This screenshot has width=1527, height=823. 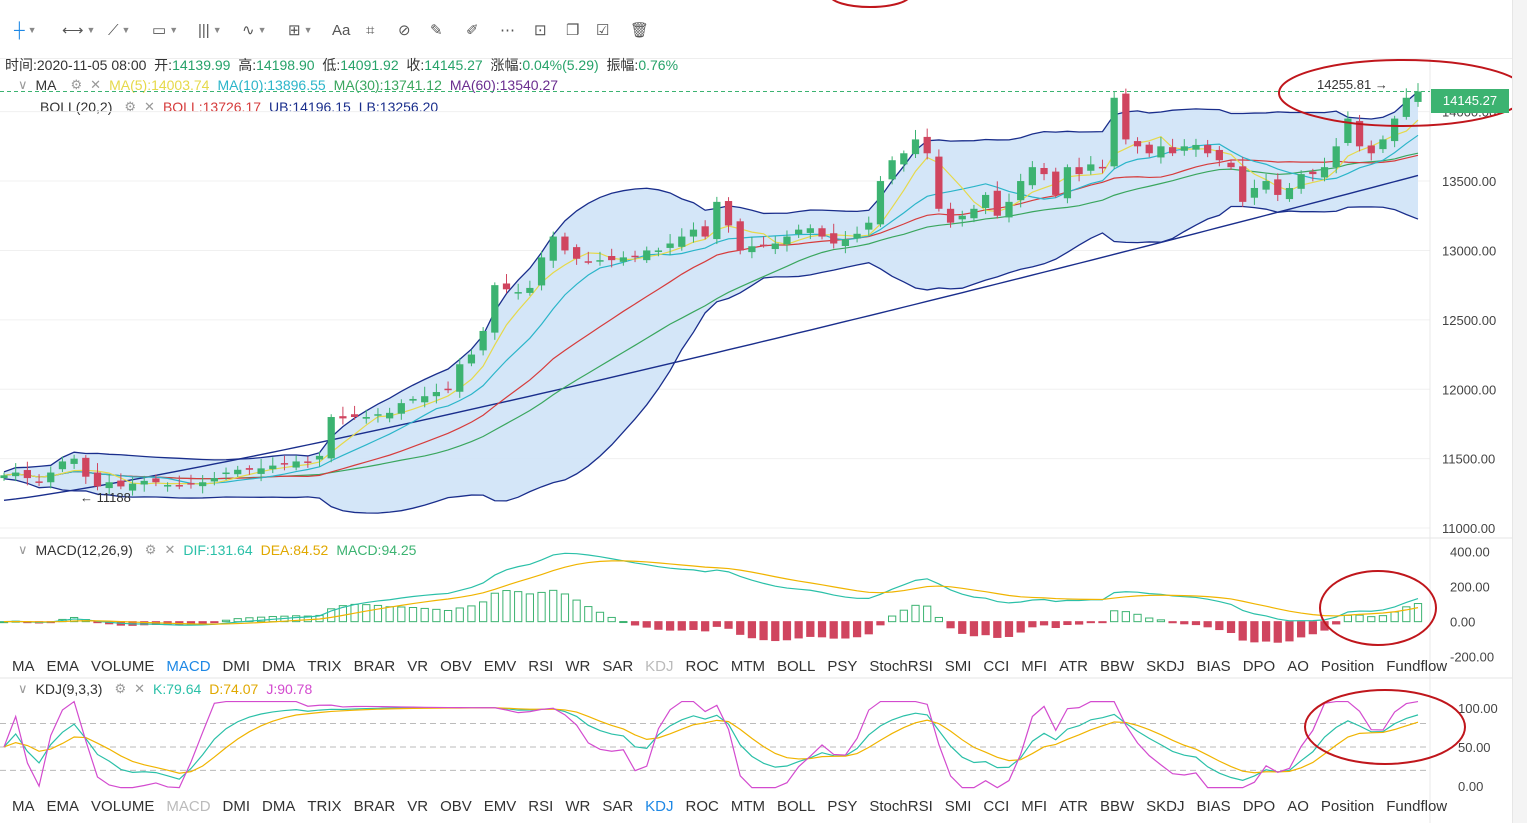 I want to click on pencil-icon: ✎, so click(x=436, y=30).